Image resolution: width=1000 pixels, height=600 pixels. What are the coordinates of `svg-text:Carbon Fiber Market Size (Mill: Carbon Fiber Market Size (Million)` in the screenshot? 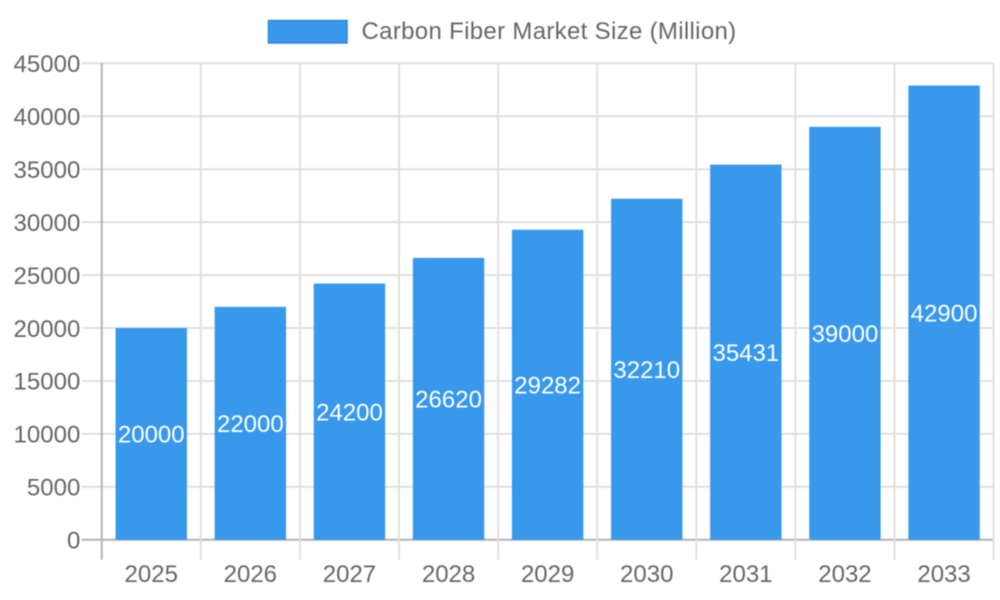 It's located at (549, 31).